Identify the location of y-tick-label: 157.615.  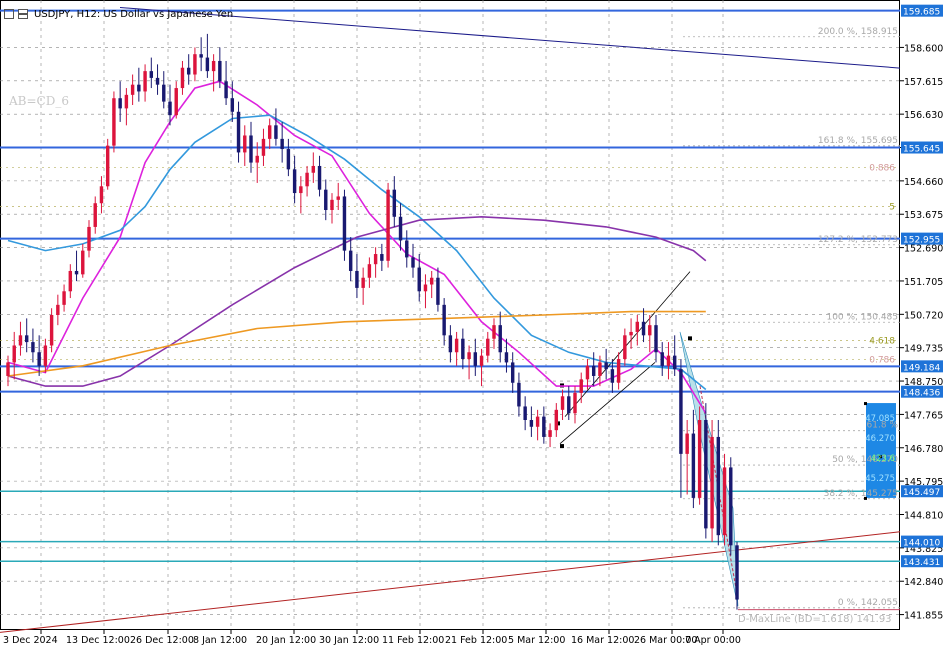
(923, 82).